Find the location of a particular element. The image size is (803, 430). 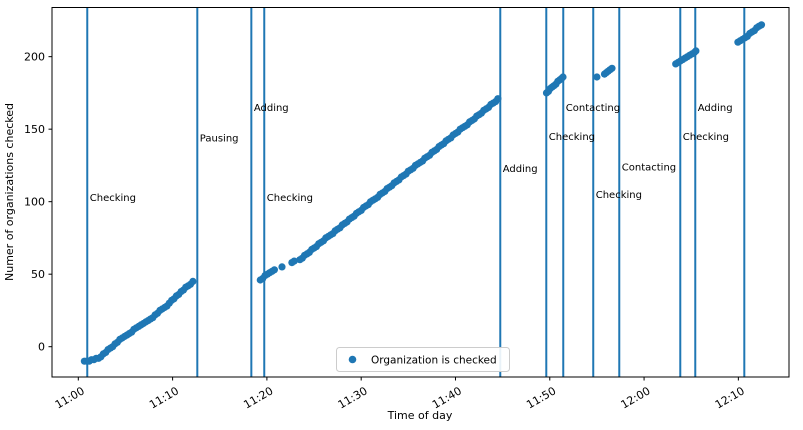

x-axis-label: Time of day is located at coordinates (420, 415).